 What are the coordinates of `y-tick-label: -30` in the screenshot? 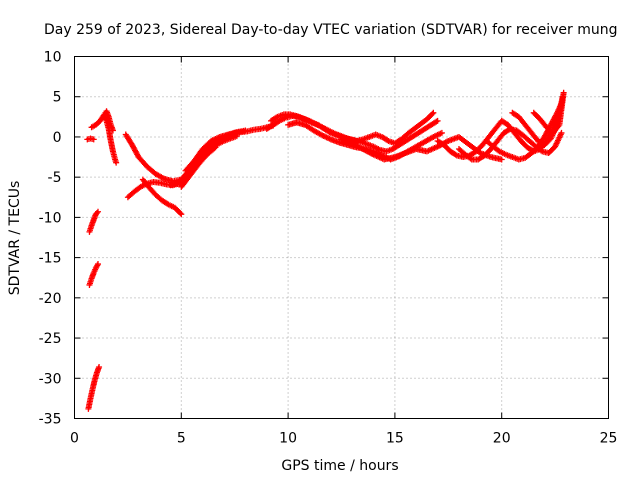 It's located at (50, 379).